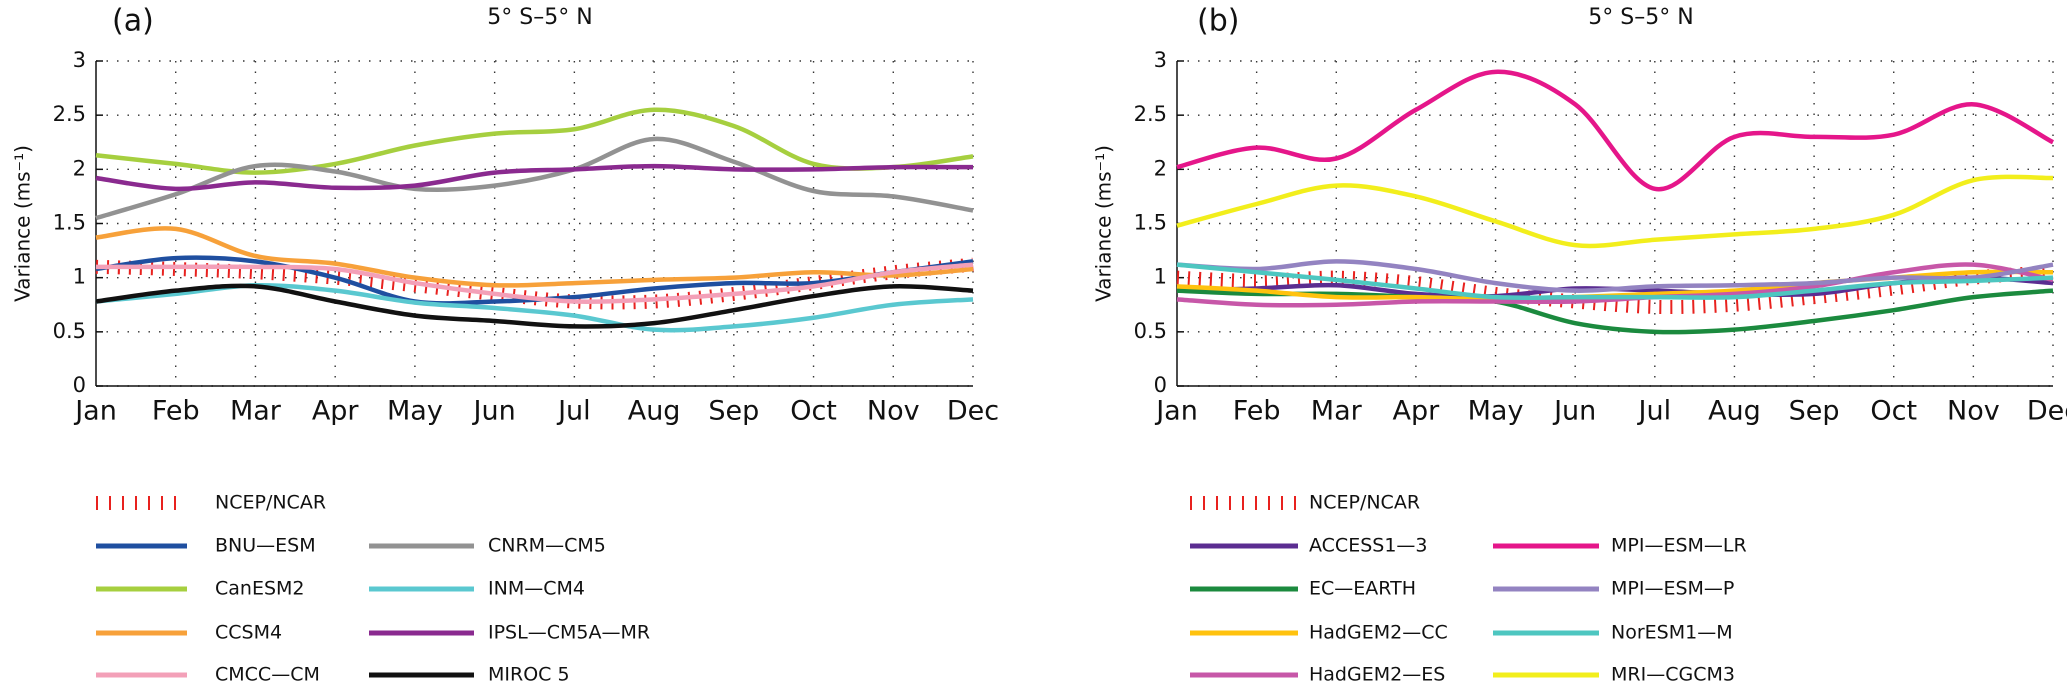 The image size is (2067, 690). I want to click on legend-label: CMCC—CM, so click(267, 675).